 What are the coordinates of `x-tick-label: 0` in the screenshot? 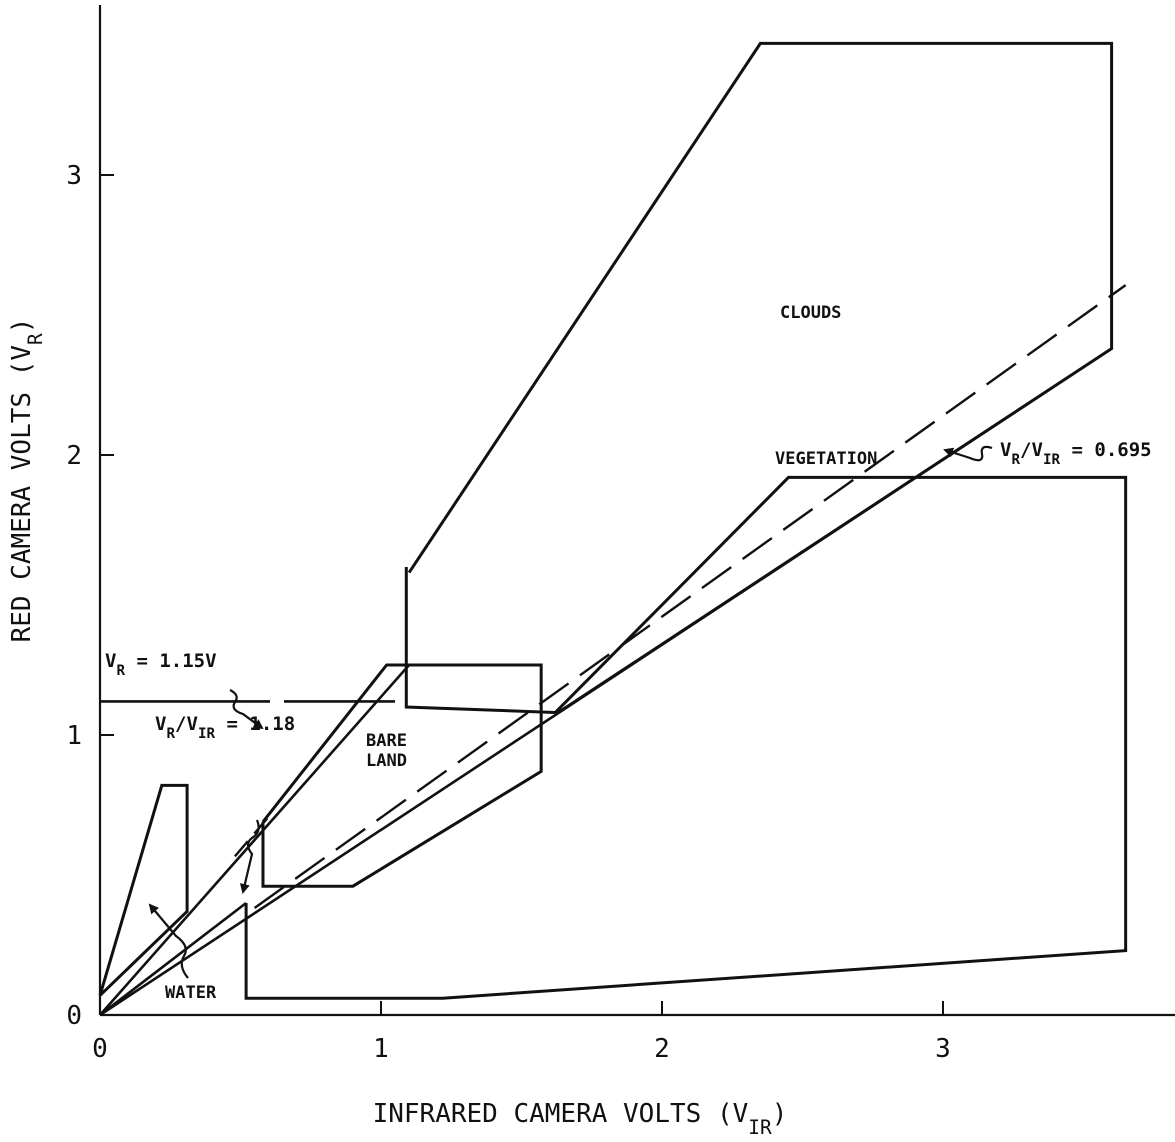 It's located at (100, 1049).